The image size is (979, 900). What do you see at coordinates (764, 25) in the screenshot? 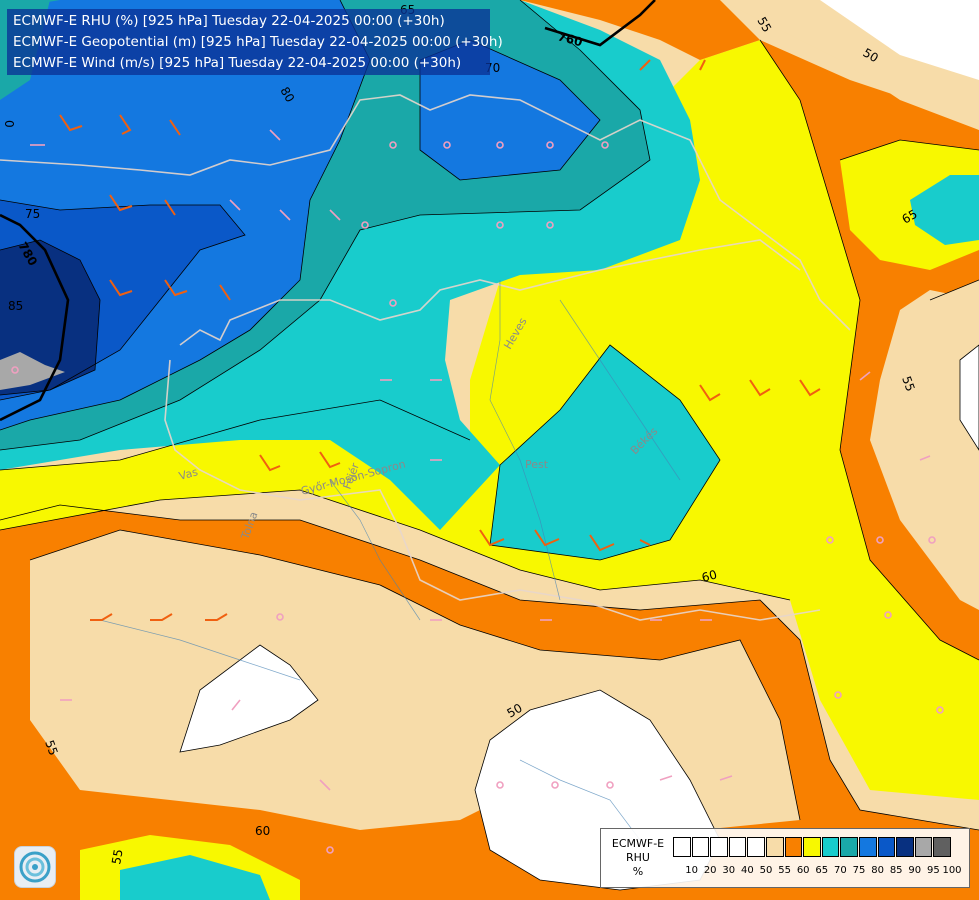
I see `label-rh-55-top: 55` at bounding box center [764, 25].